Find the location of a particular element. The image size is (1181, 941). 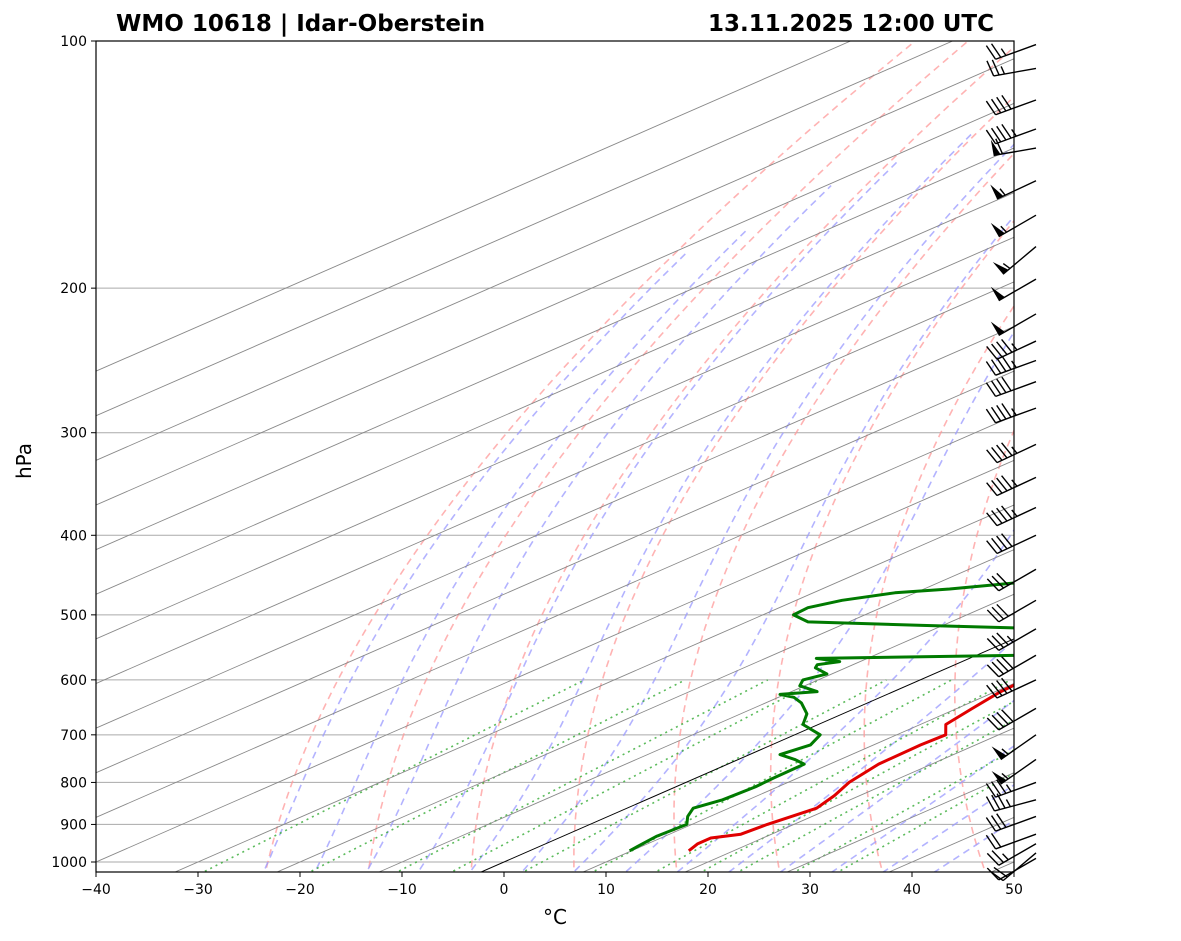

y-axis-label: hPa is located at coordinates (24, 461).